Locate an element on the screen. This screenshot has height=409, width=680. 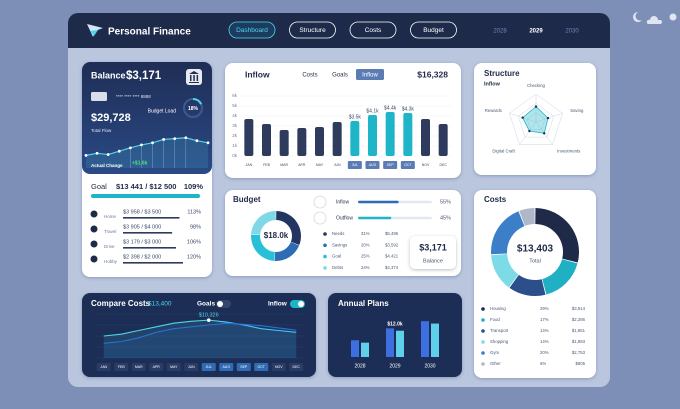
compare-title: Compare Costs is located at coordinates (121, 303).